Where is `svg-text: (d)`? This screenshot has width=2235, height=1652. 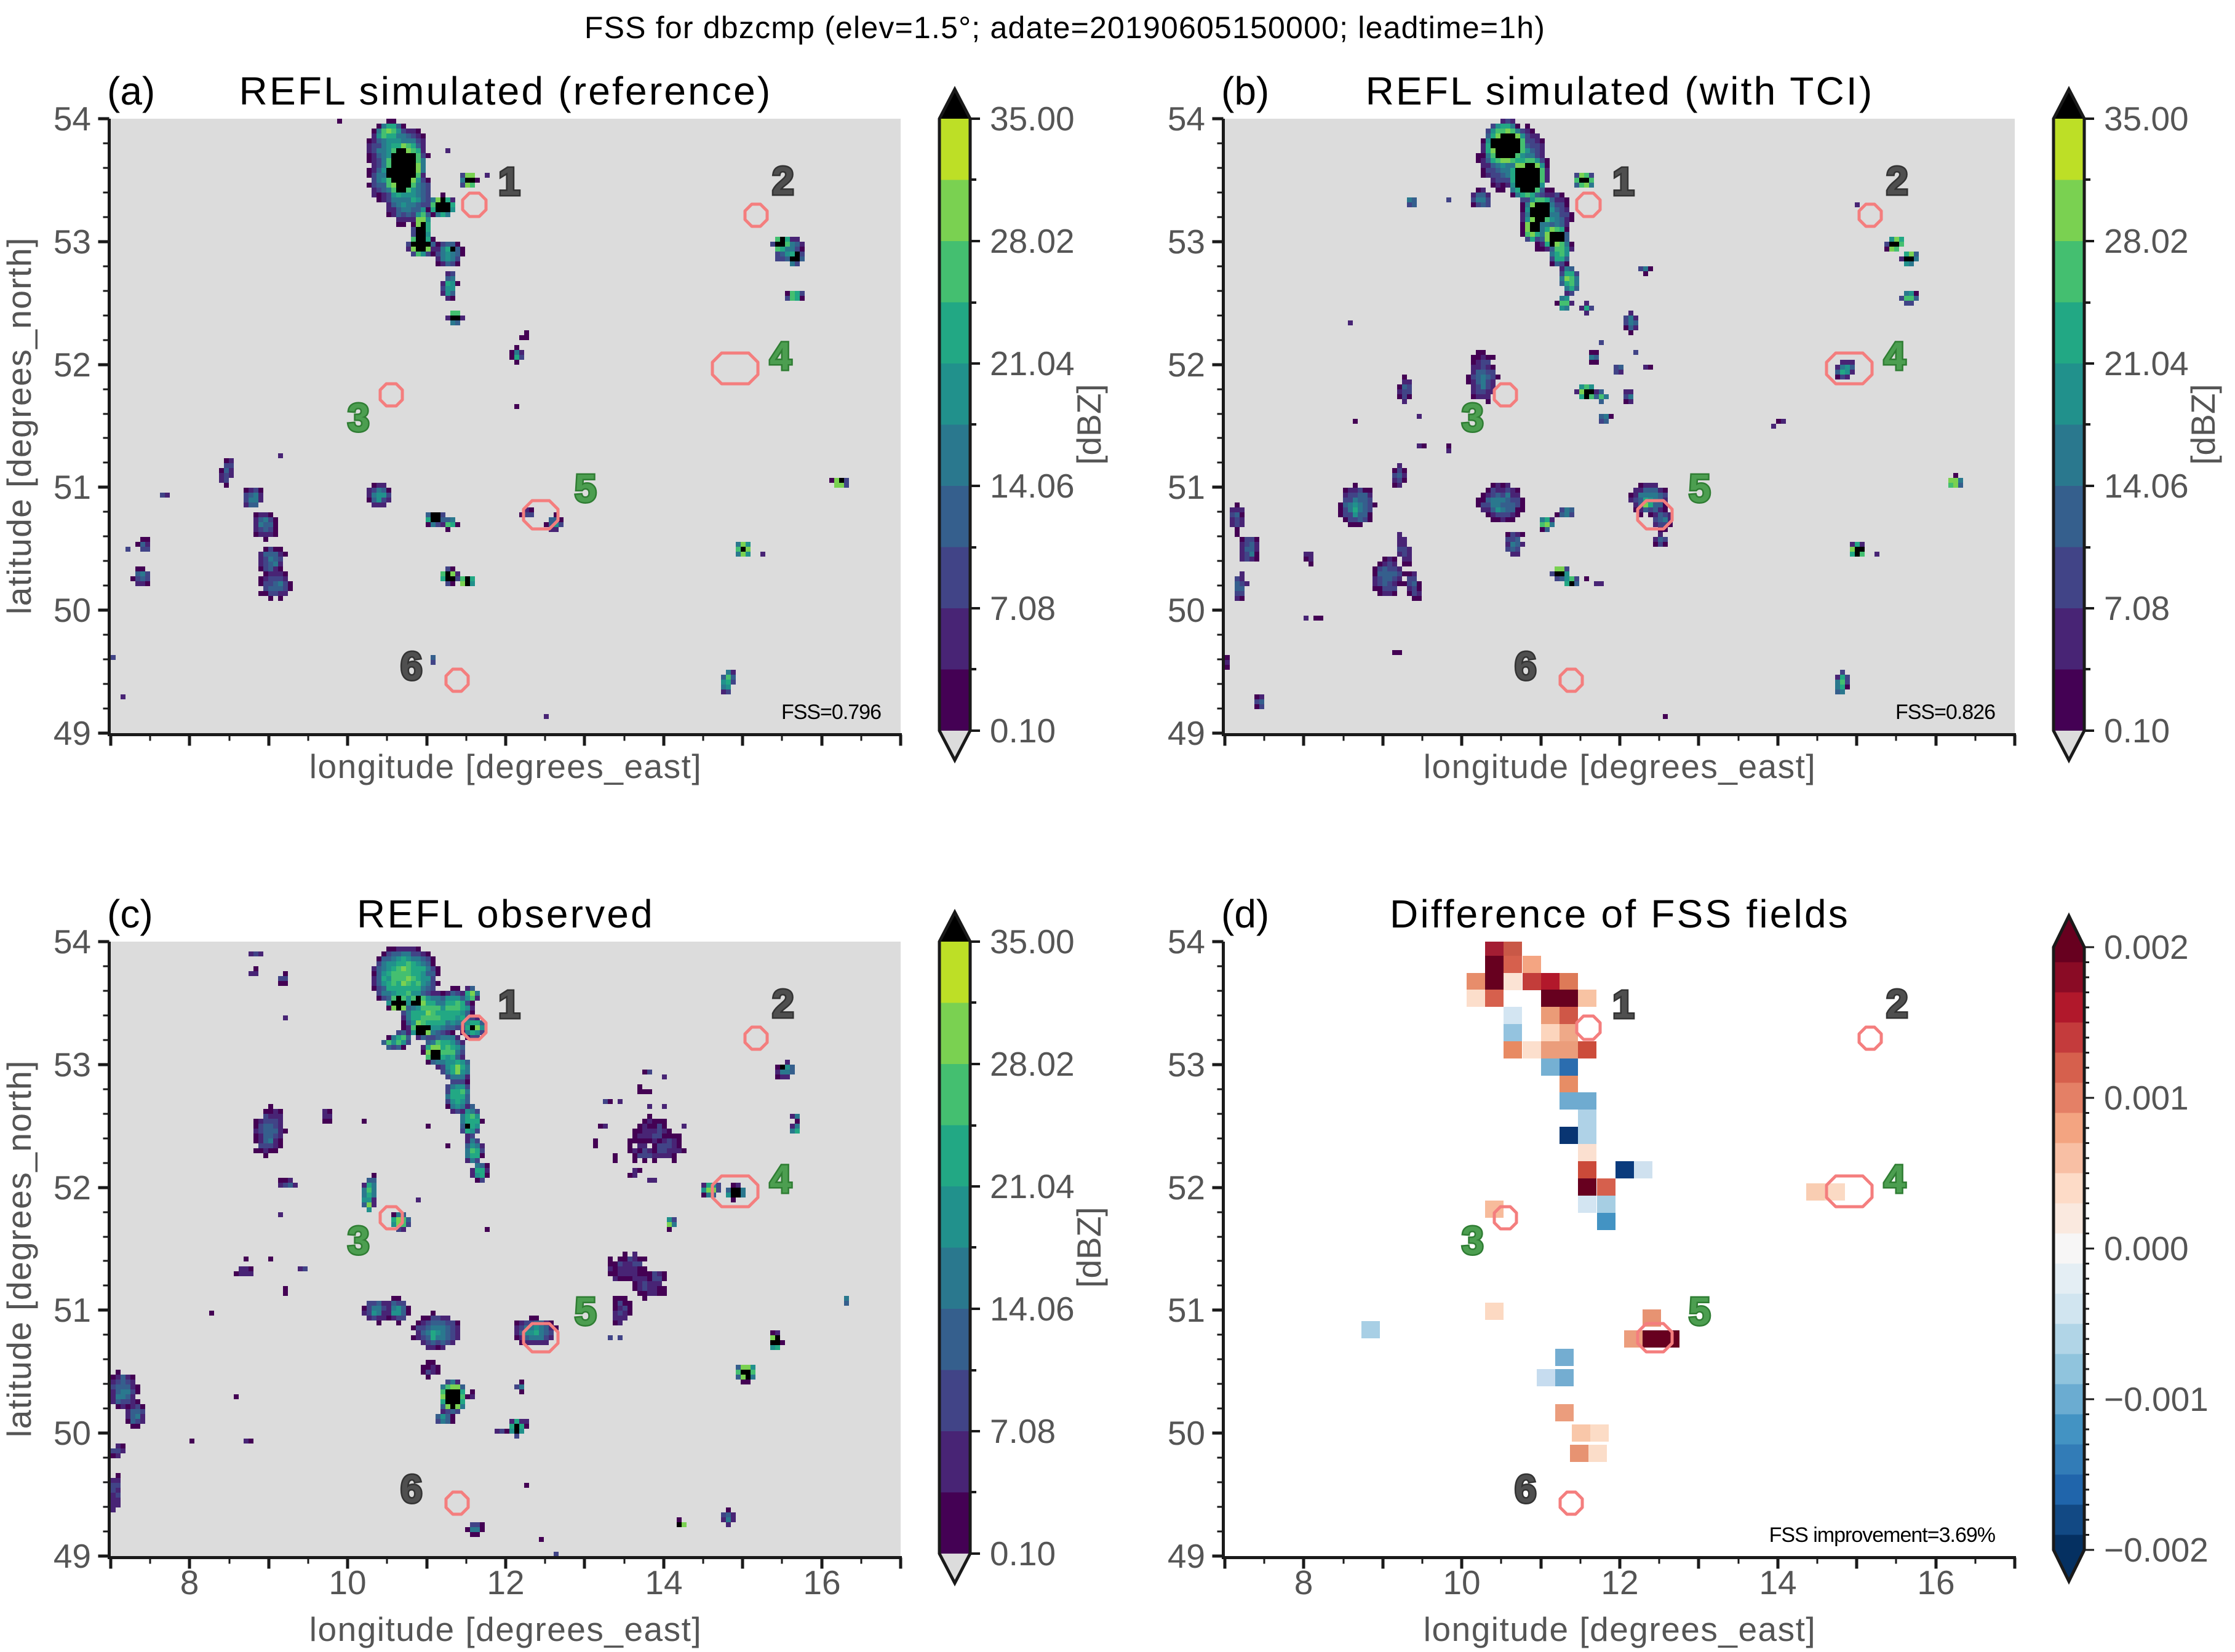
svg-text: (d) is located at coordinates (1245, 914).